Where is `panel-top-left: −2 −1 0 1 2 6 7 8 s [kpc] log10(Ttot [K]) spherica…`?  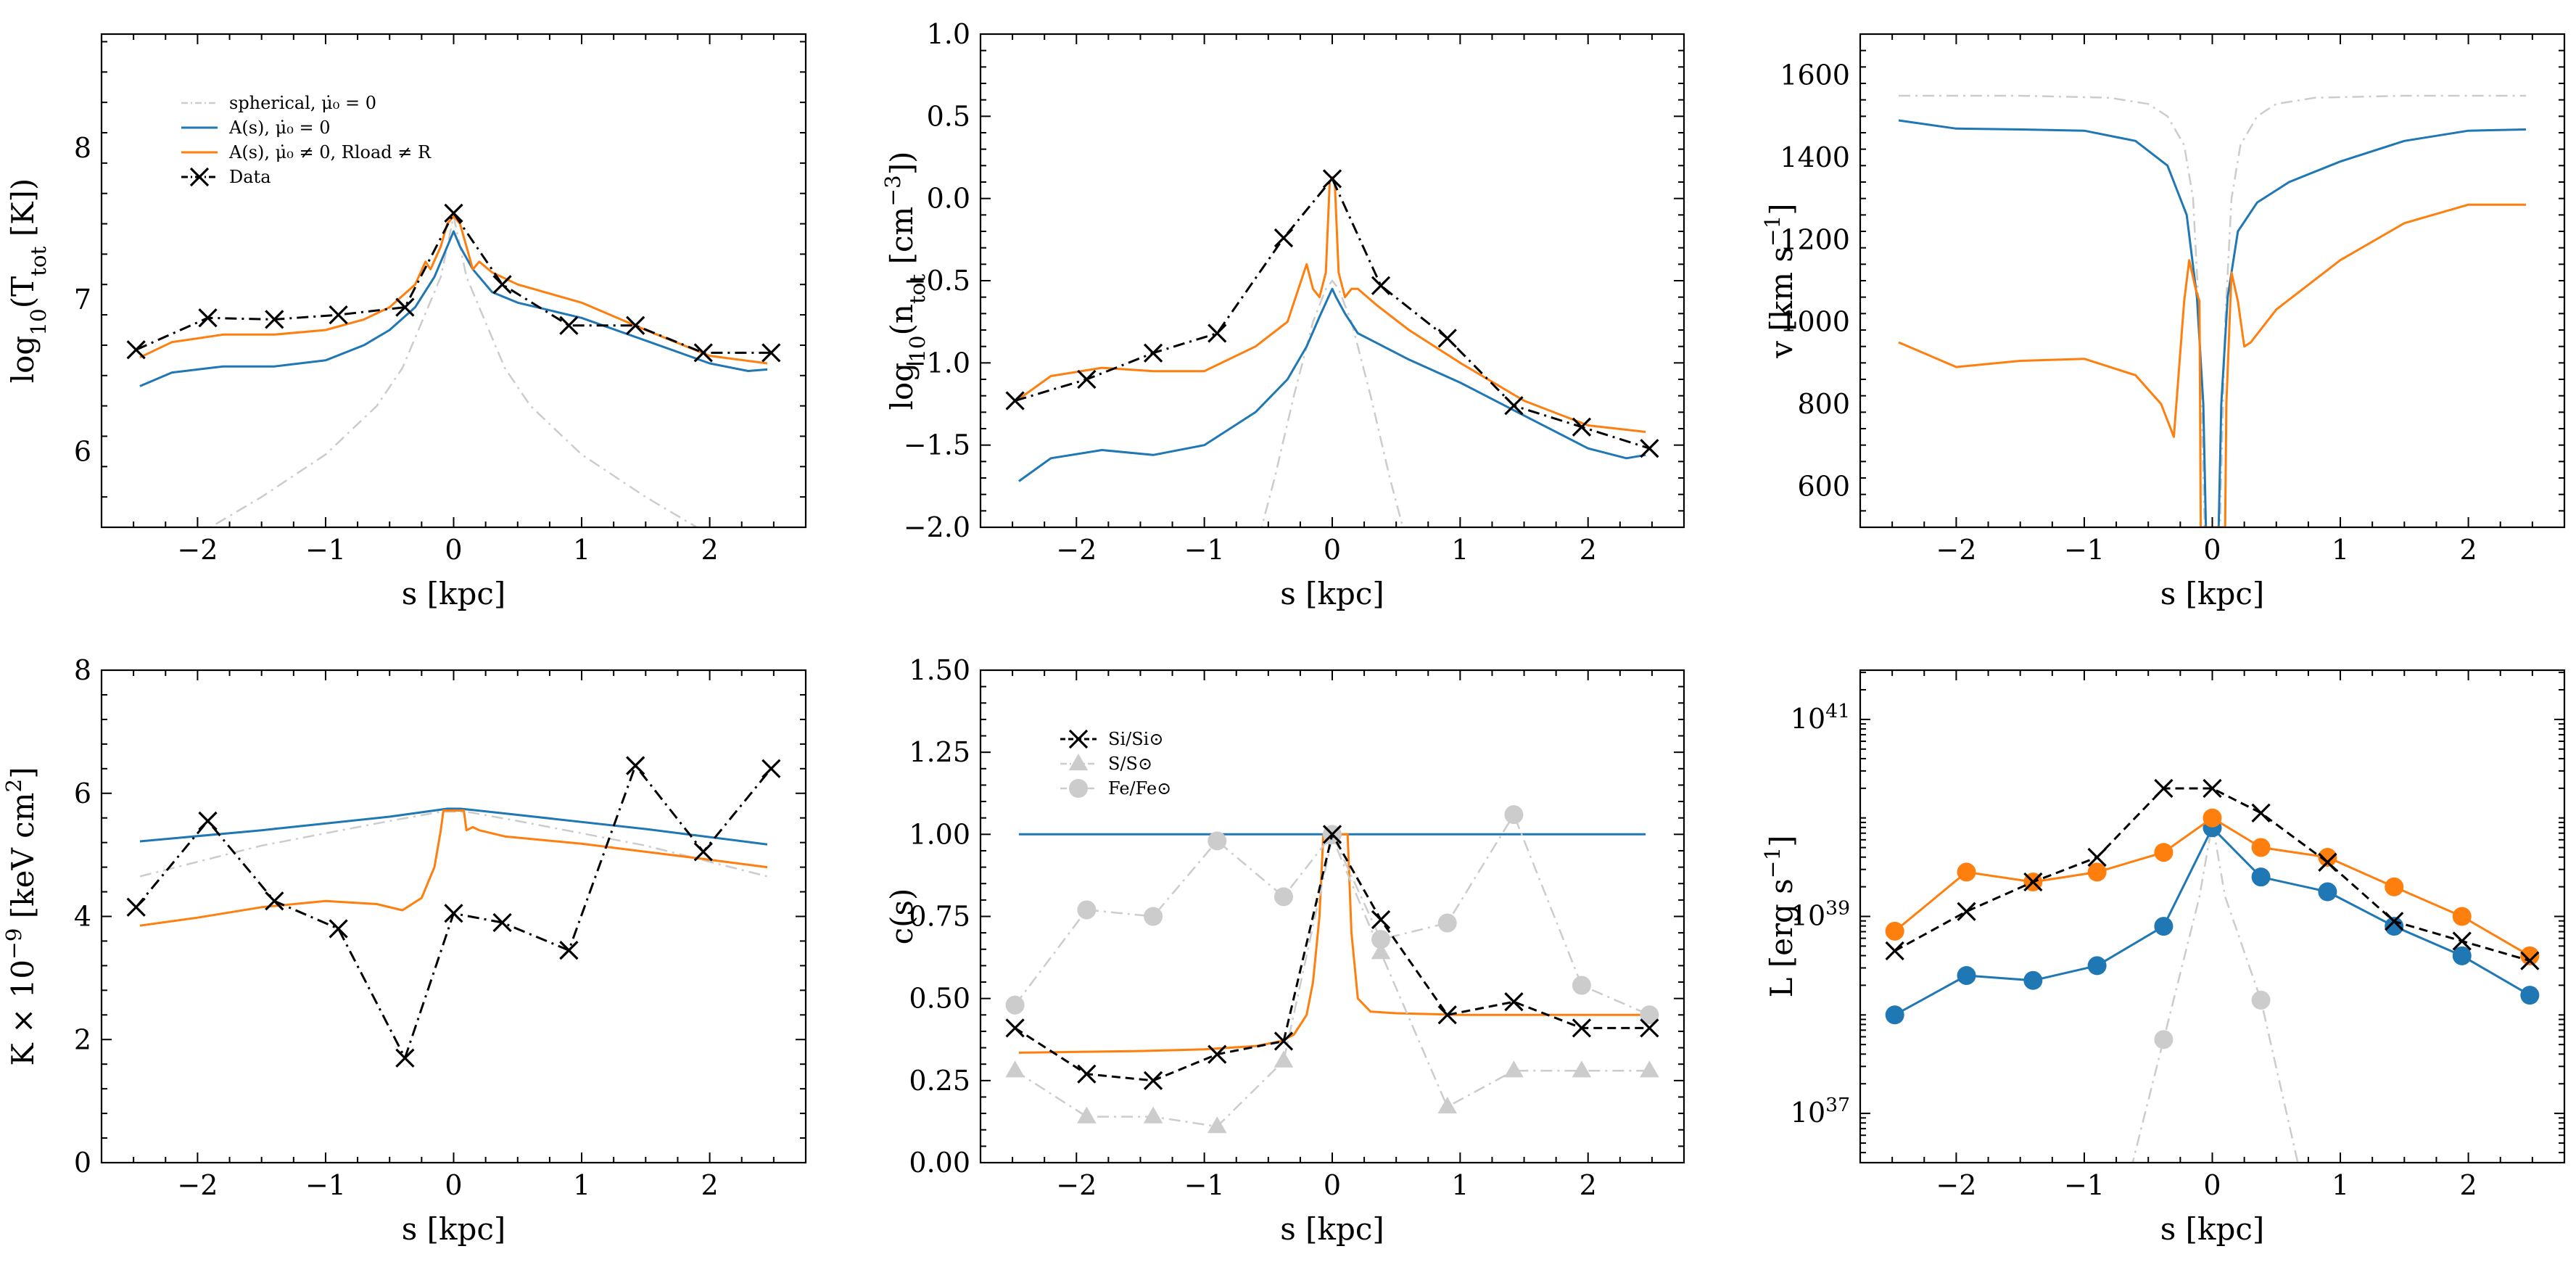
panel-top-left: −2 −1 0 1 2 6 7 8 s [kpc] log10(Ttot [K]) spherica… is located at coordinates (406, 322).